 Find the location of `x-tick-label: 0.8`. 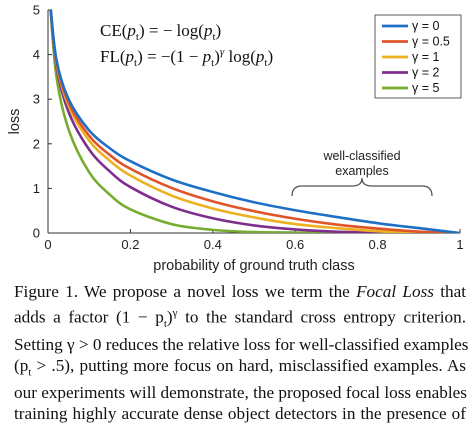

x-tick-label: 0.8 is located at coordinates (378, 244).